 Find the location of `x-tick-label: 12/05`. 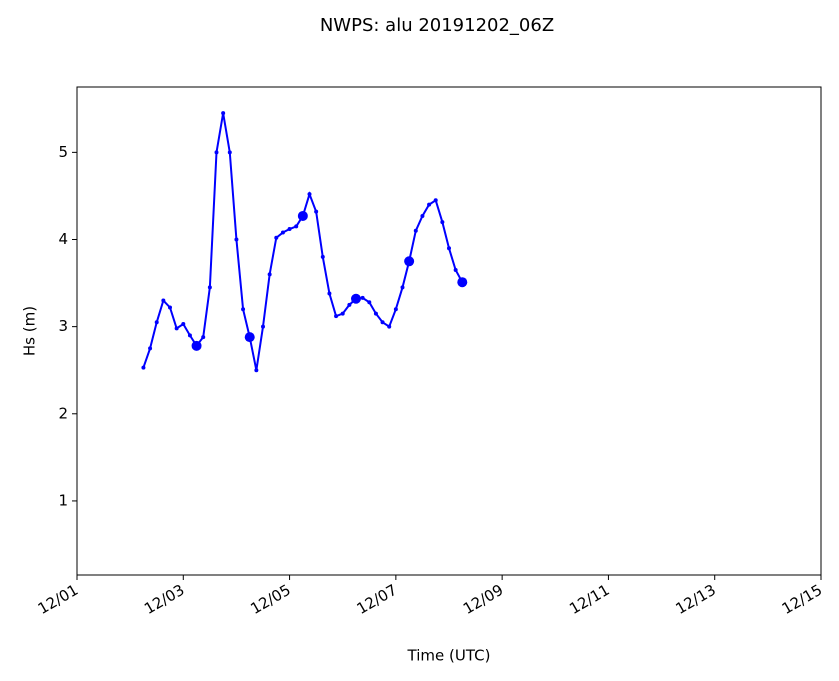

x-tick-label: 12/05 is located at coordinates (270, 599).